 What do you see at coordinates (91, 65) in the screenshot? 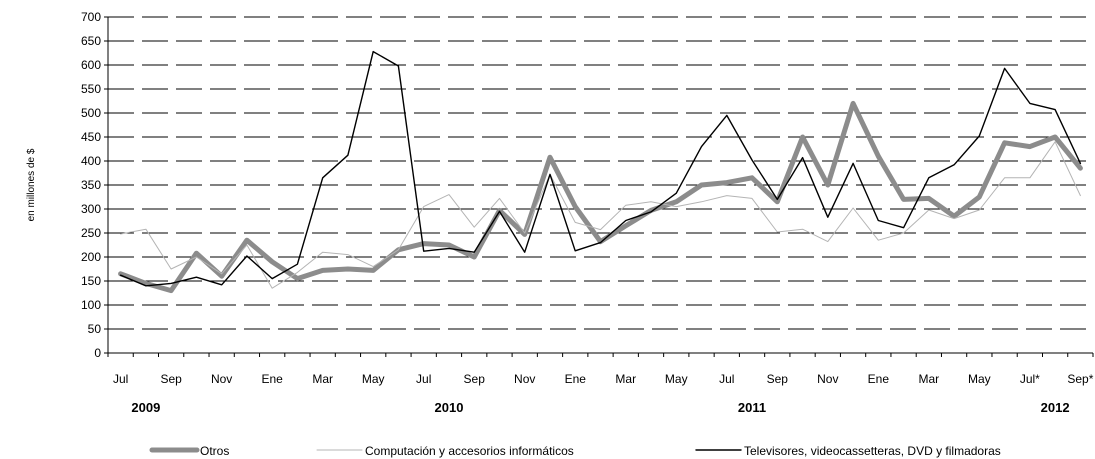
I see `y-tick-label: 600` at bounding box center [91, 65].